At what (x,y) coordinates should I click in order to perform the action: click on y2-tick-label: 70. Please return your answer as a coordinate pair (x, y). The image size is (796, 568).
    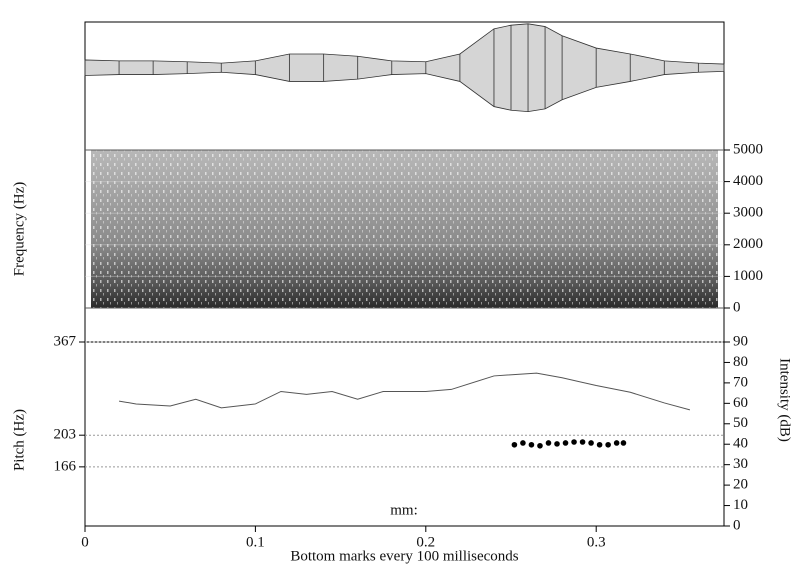
    Looking at the image, I should click on (740, 382).